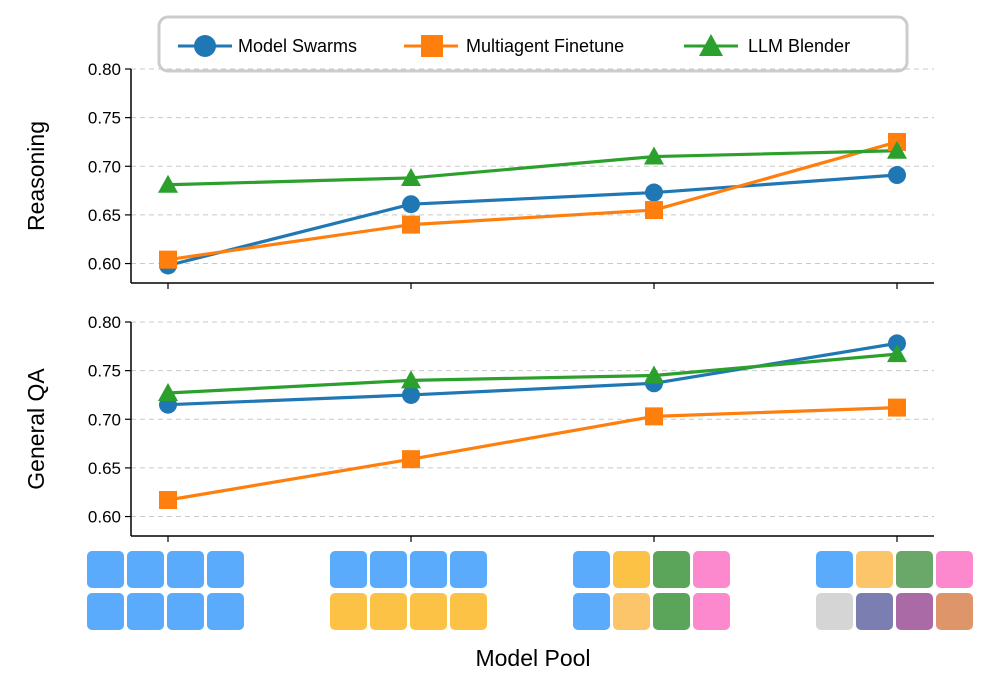 The width and height of the screenshot is (997, 678). Describe the element at coordinates (711, 45) in the screenshot. I see `legend-marker-llm-blender` at that location.